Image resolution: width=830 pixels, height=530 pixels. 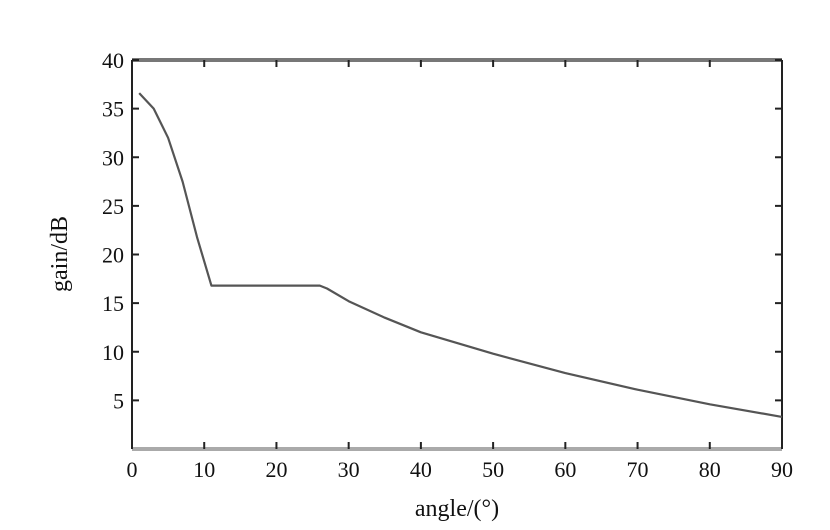 What do you see at coordinates (113, 352) in the screenshot?
I see `y-tick-label: 10` at bounding box center [113, 352].